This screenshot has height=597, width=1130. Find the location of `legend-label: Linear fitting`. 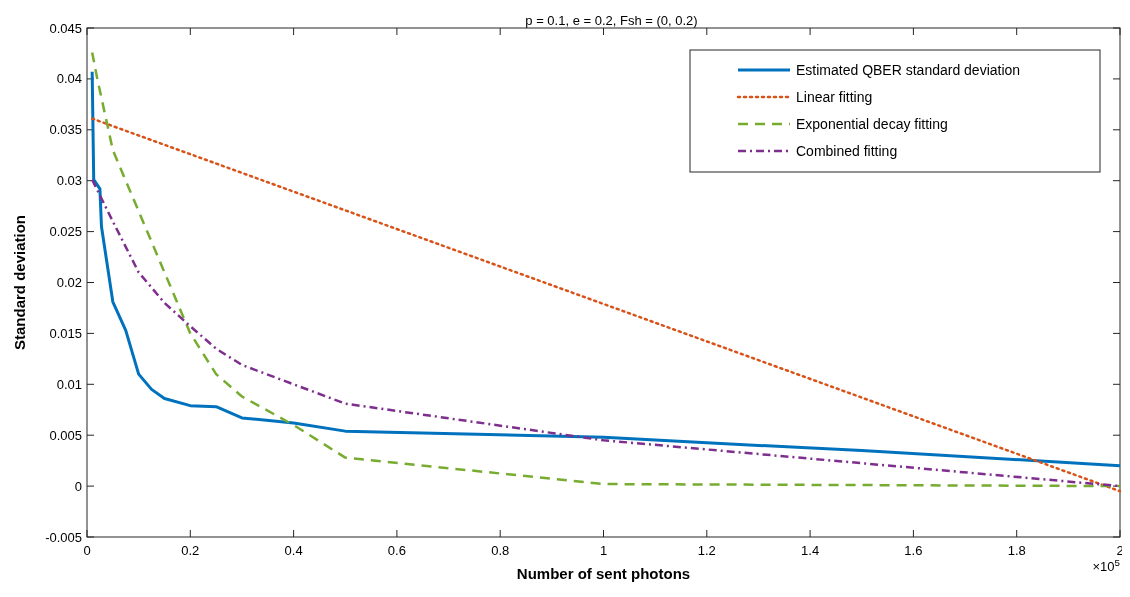

legend-label: Linear fitting is located at coordinates (834, 96).